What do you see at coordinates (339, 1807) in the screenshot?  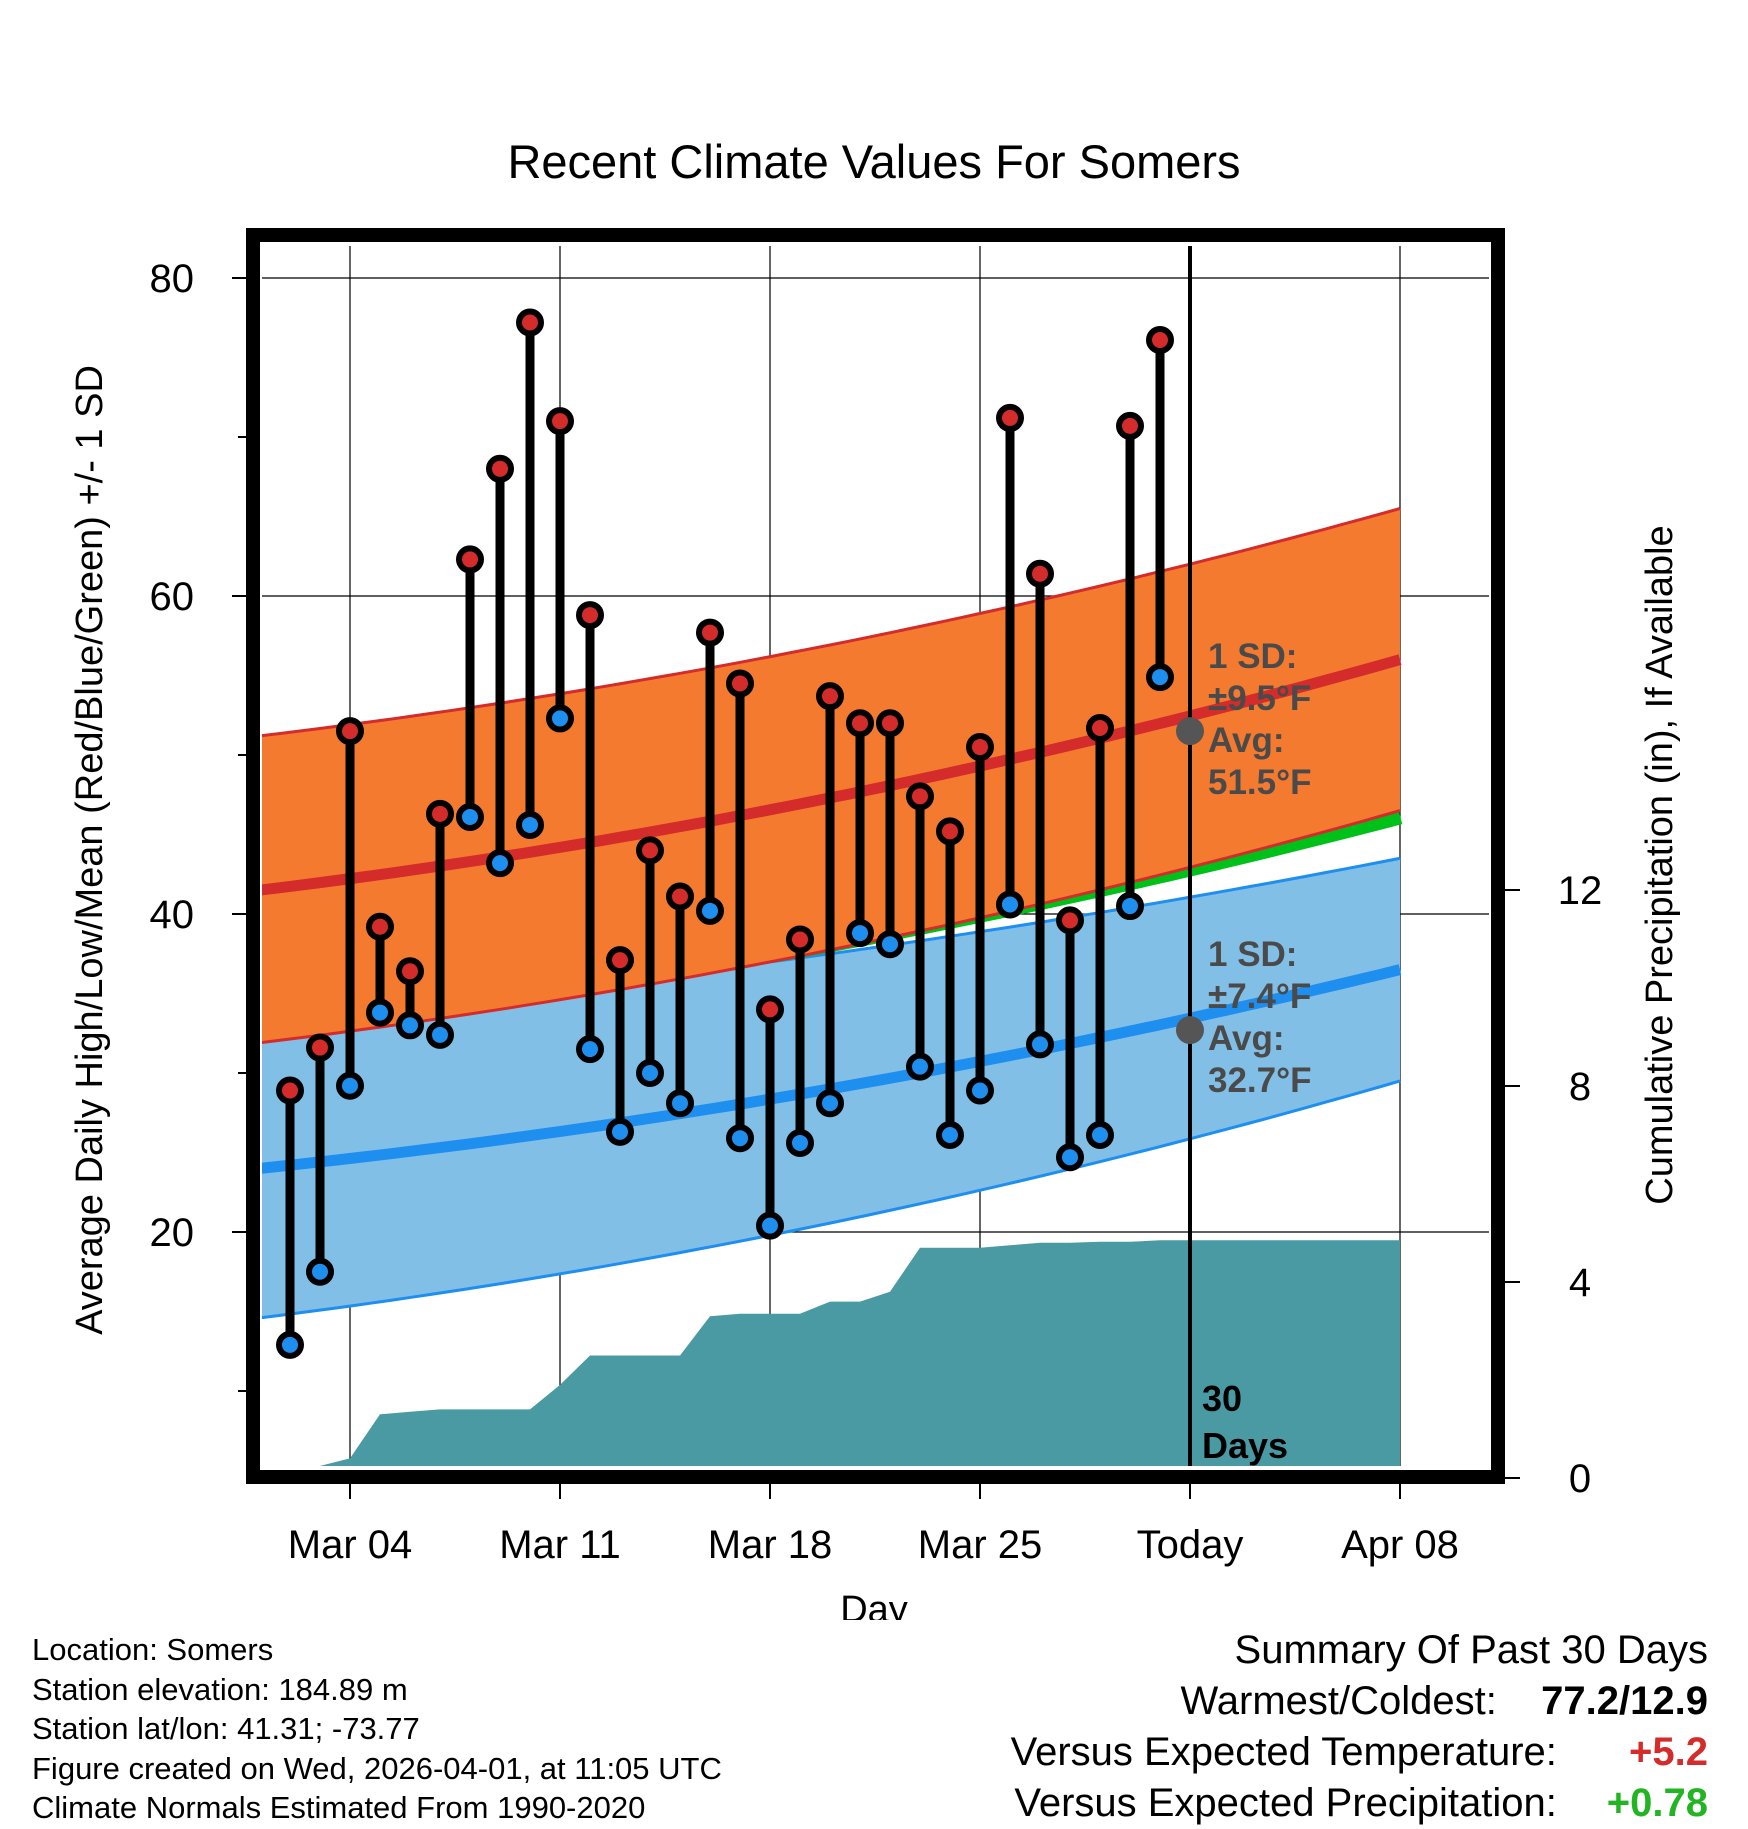 I see `normals-text: Climate Normals Estimated From 1990-2020` at bounding box center [339, 1807].